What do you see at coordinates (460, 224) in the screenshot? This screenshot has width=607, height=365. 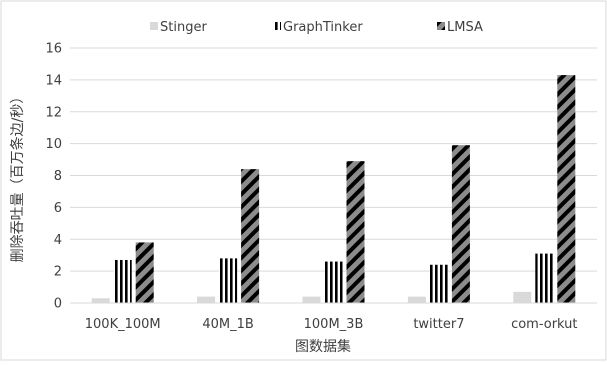 I see `bar-lmsa-twitter7` at bounding box center [460, 224].